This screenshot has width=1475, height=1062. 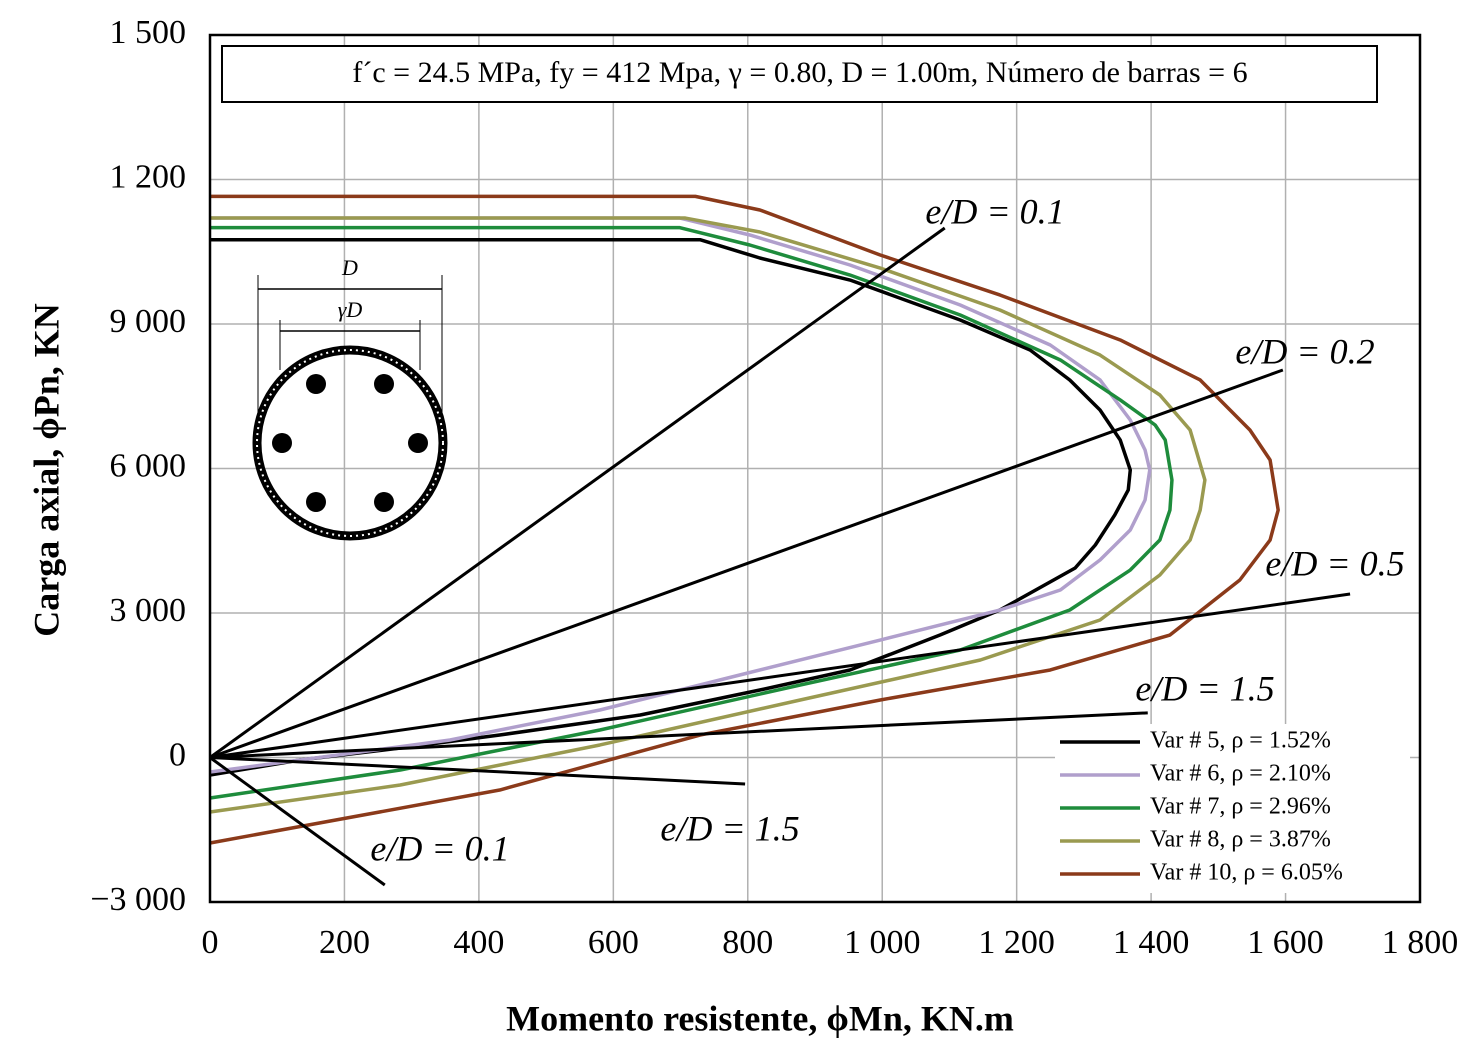 I want to click on y-tick-label: 1 200, so click(x=148, y=176).